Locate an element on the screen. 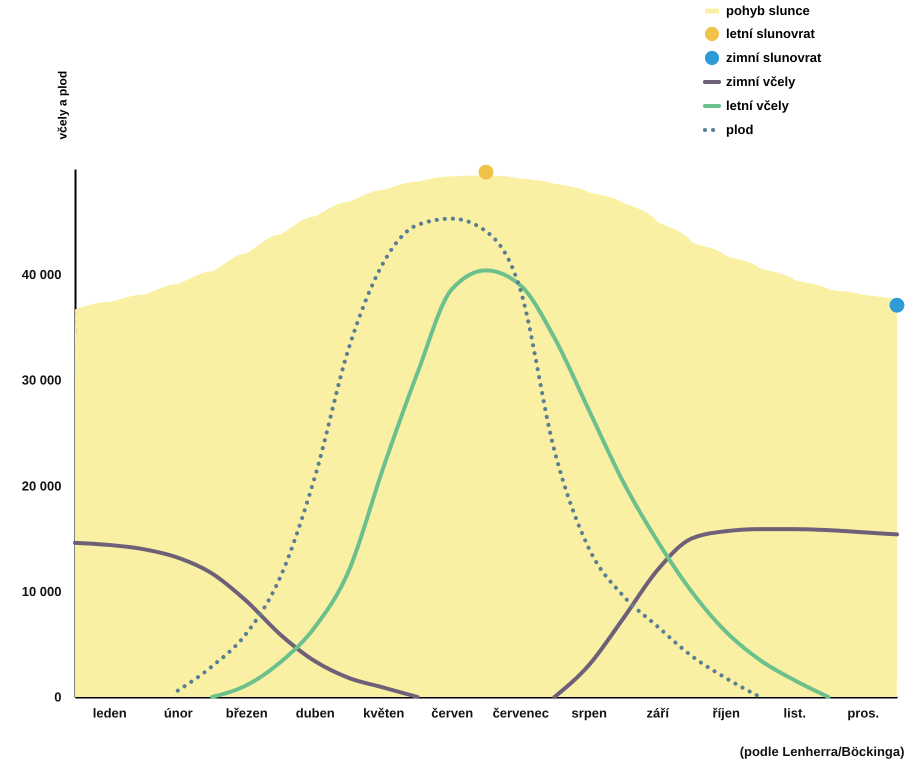 The height and width of the screenshot is (771, 914). y-tick-label: 20 000 is located at coordinates (42, 486).